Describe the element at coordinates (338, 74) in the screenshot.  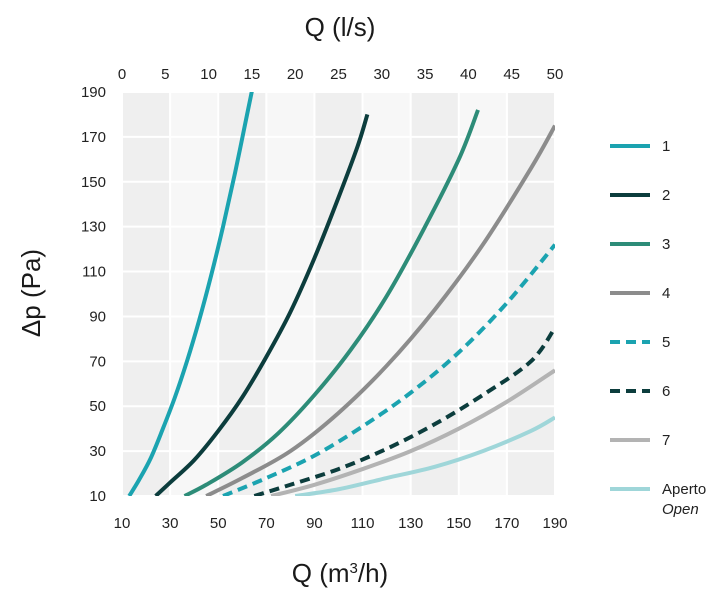
I see `x2-tick-label: 25` at that location.